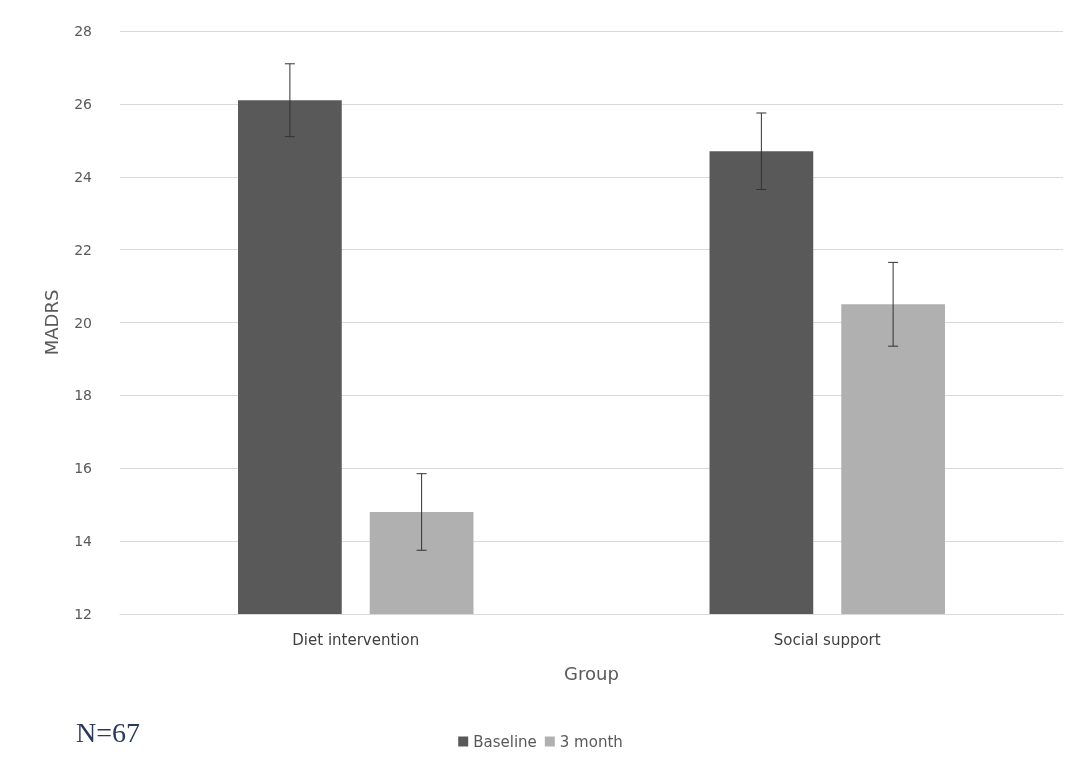  What do you see at coordinates (83, 395) in the screenshot?
I see `y-tick-label: 18` at bounding box center [83, 395].